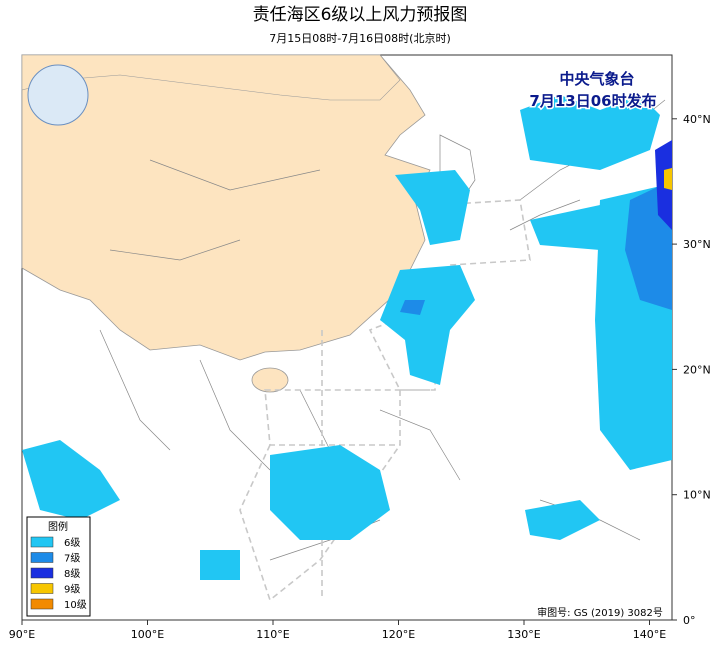  What do you see at coordinates (360, 15) in the screenshot?
I see `title: 责任海区6级以上风力预报图` at bounding box center [360, 15].